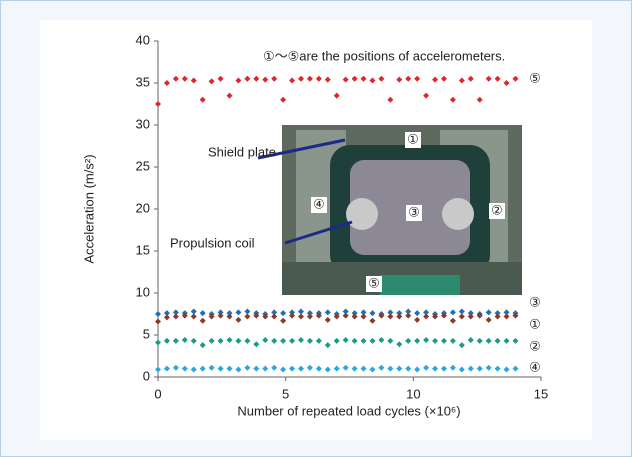  Describe the element at coordinates (414, 211) in the screenshot. I see `inset-label: ③` at that location.